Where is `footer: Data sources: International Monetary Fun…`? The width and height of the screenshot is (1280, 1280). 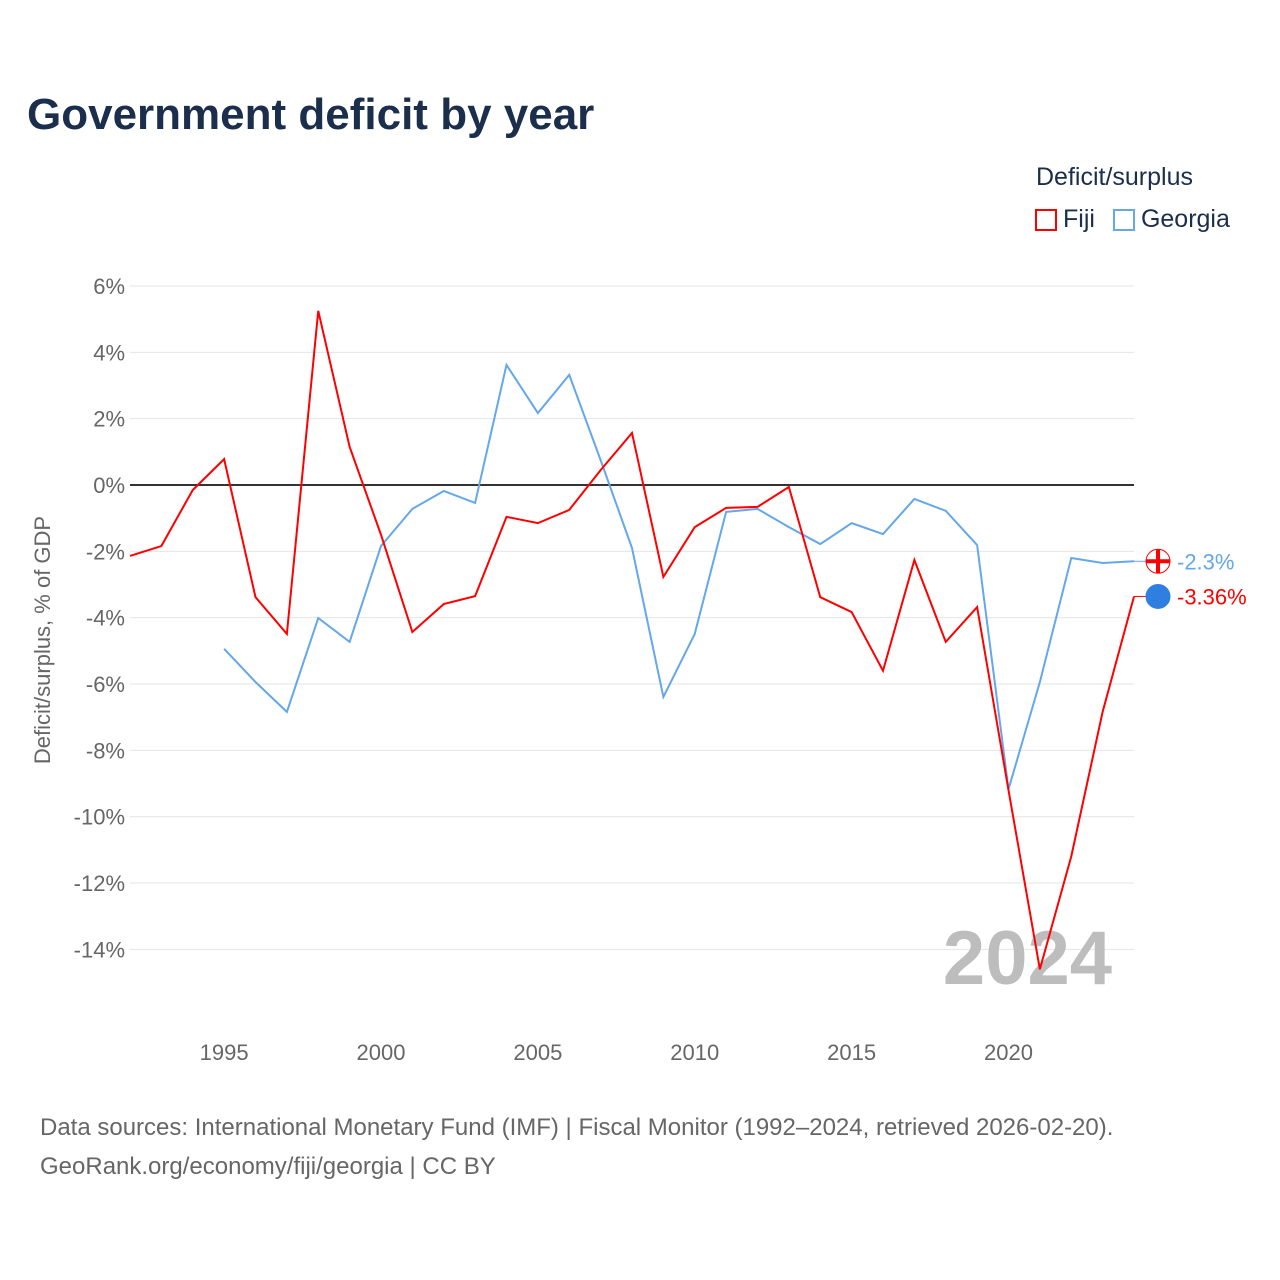 footer: Data sources: International Monetary Fun… is located at coordinates (576, 1147).